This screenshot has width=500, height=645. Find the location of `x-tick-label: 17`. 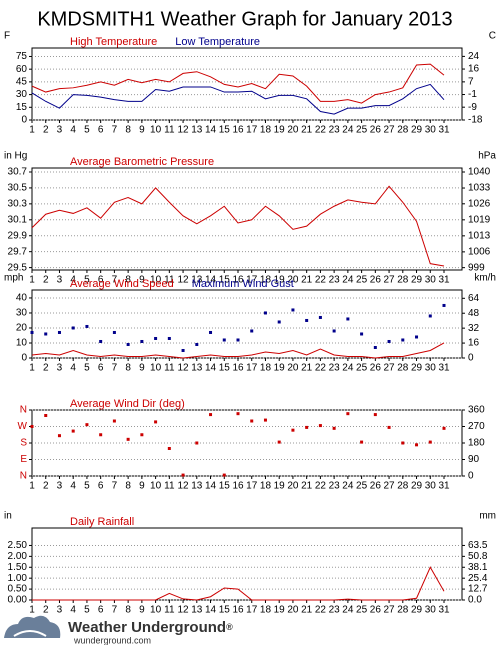

x-tick-label: 17 is located at coordinates (252, 130).